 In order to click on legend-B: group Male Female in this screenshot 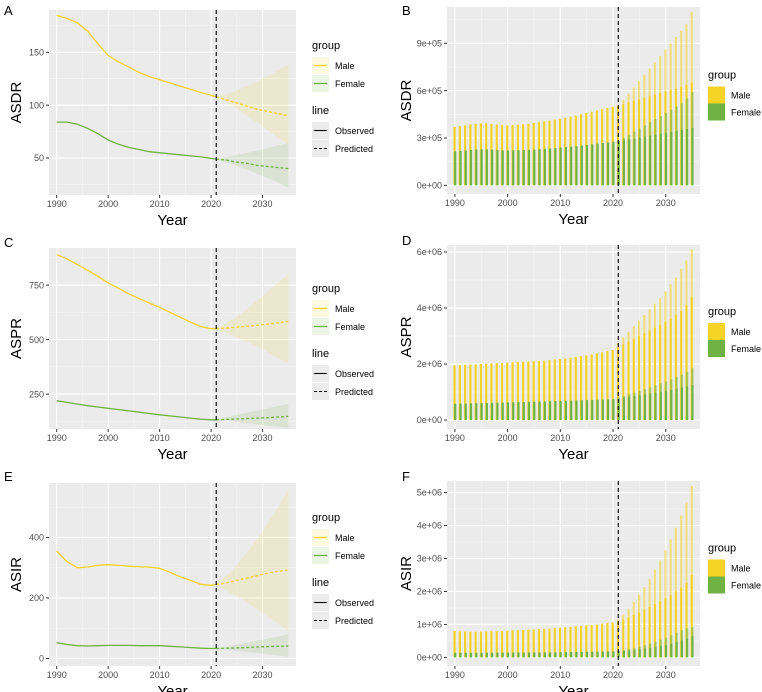, I will do `click(734, 95)`.